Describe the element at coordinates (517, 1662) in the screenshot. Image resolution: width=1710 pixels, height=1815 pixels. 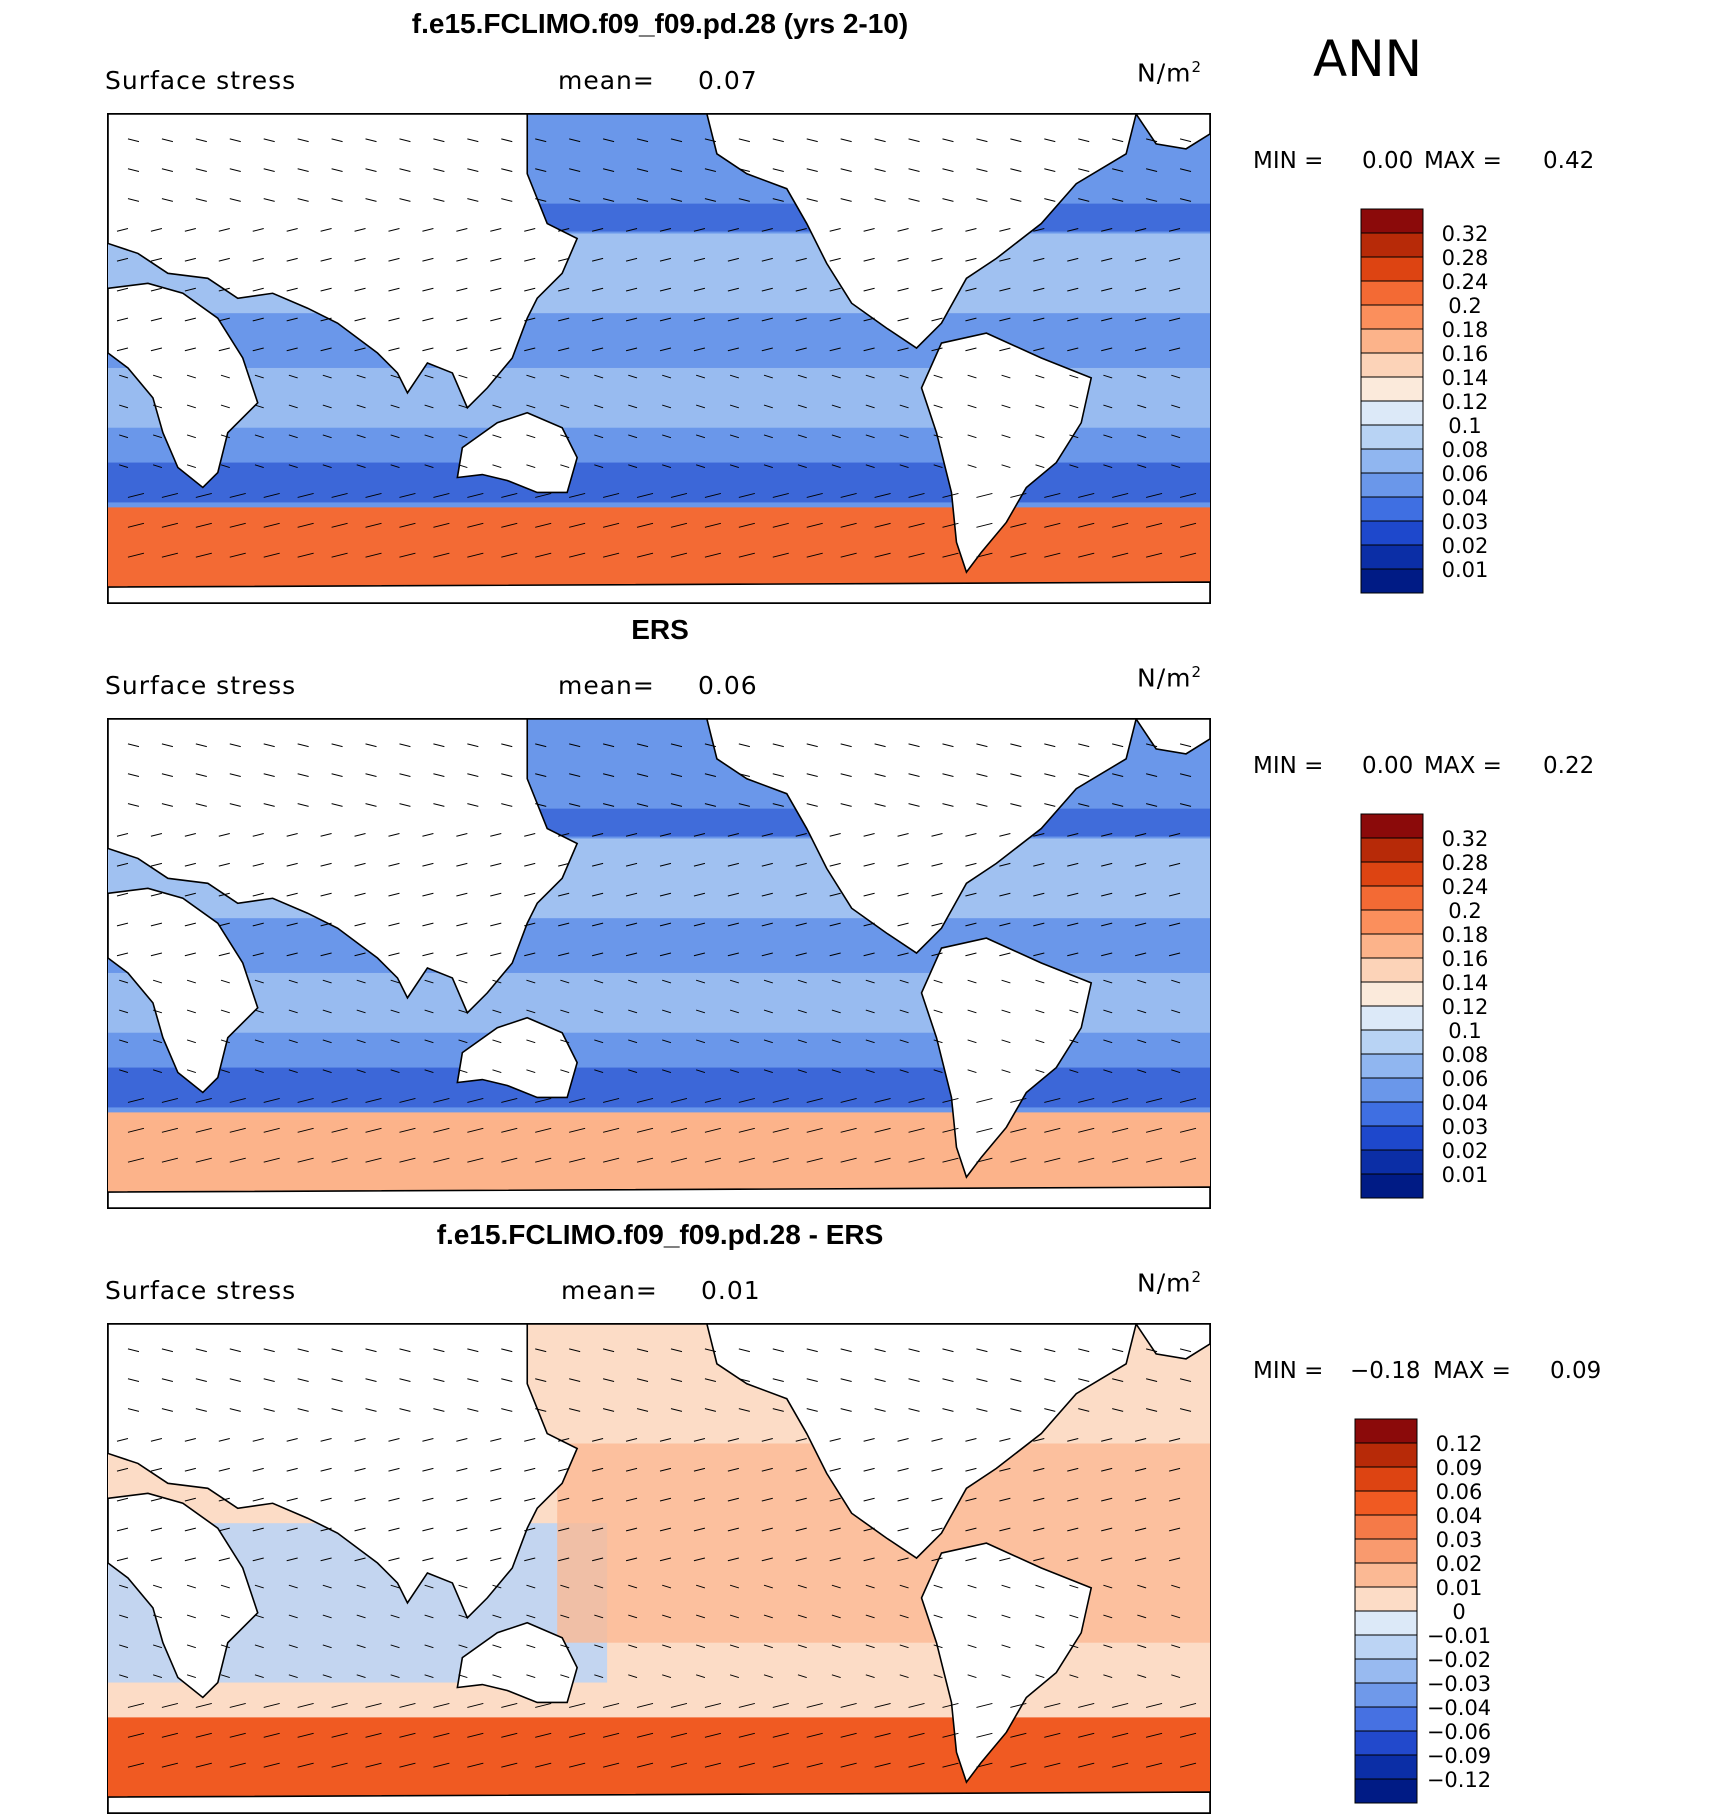
I see `continent-outline` at that location.